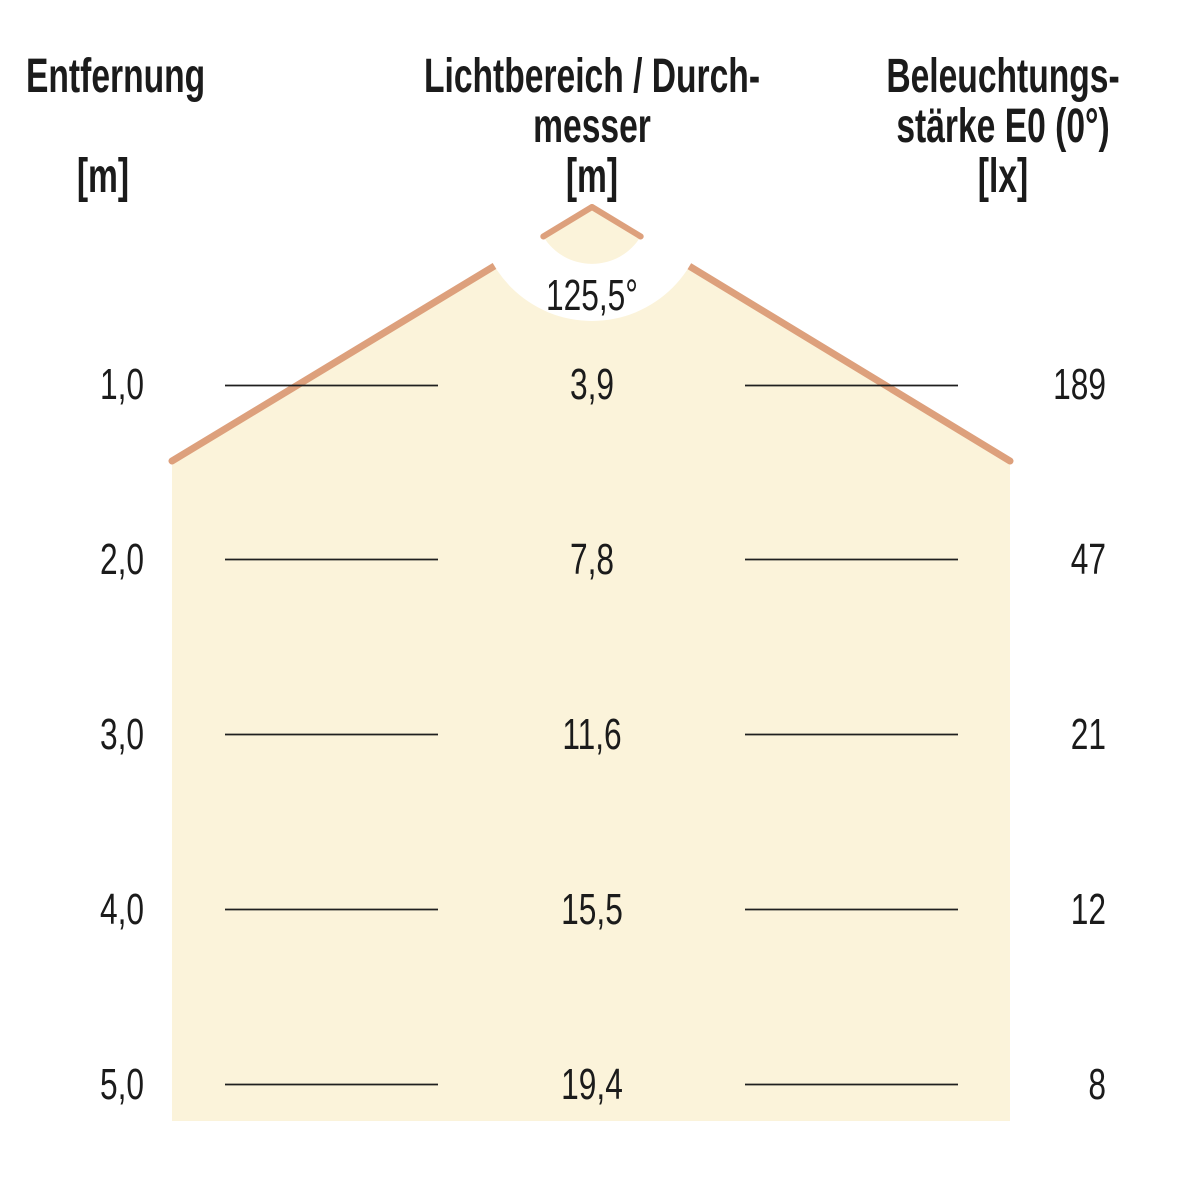 Image resolution: width=1182 pixels, height=1182 pixels. What do you see at coordinates (592, 295) in the screenshot?
I see `beam-angle-label: 125,5°` at bounding box center [592, 295].